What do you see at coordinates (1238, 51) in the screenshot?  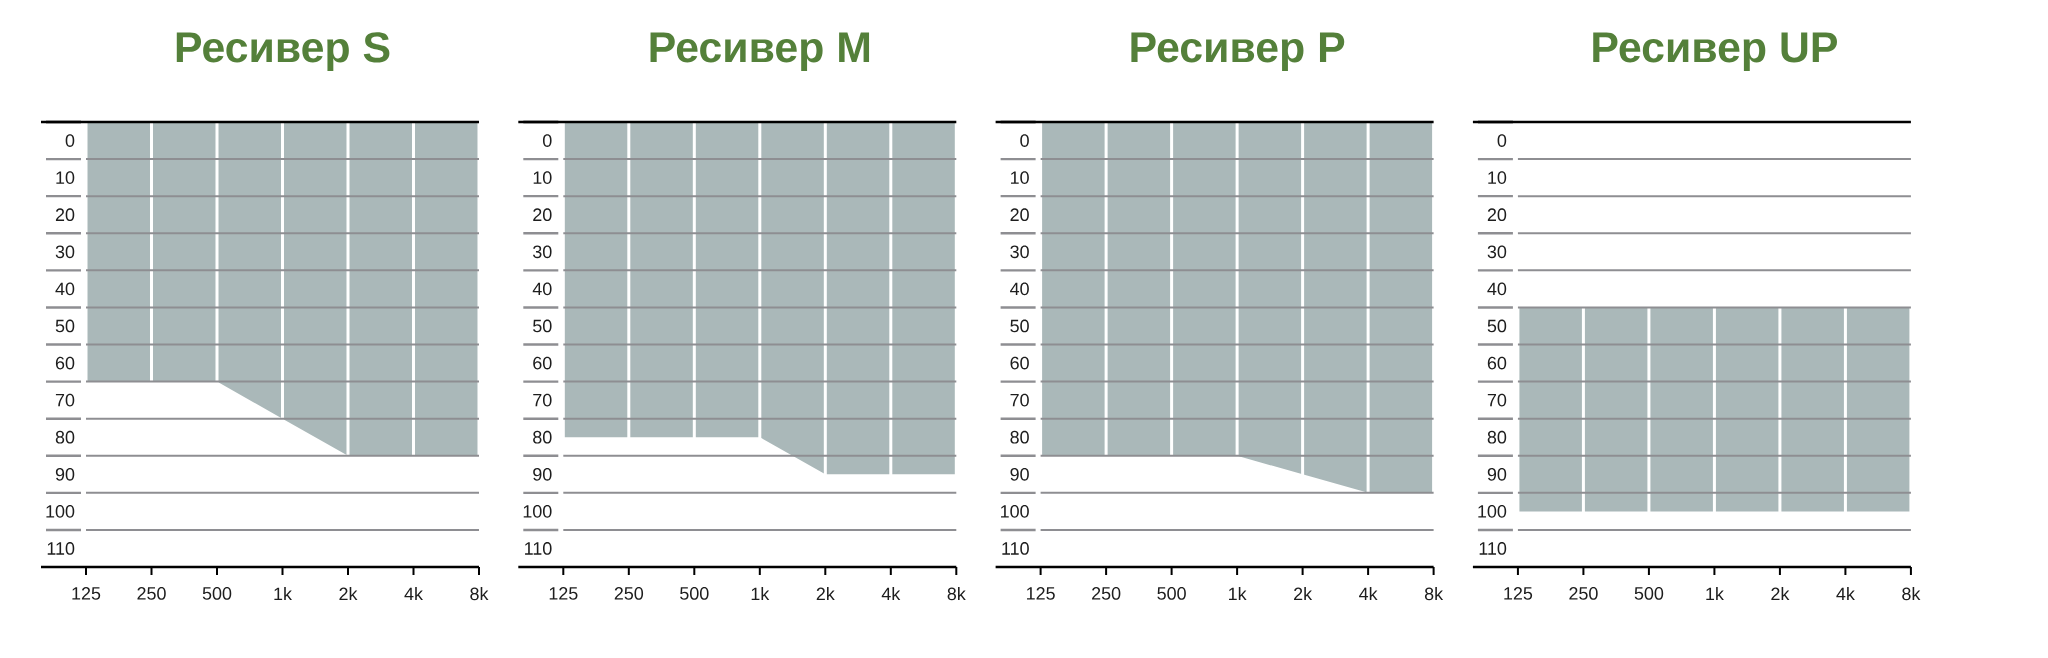 I see `chart-title: Ресивер P` at bounding box center [1238, 51].